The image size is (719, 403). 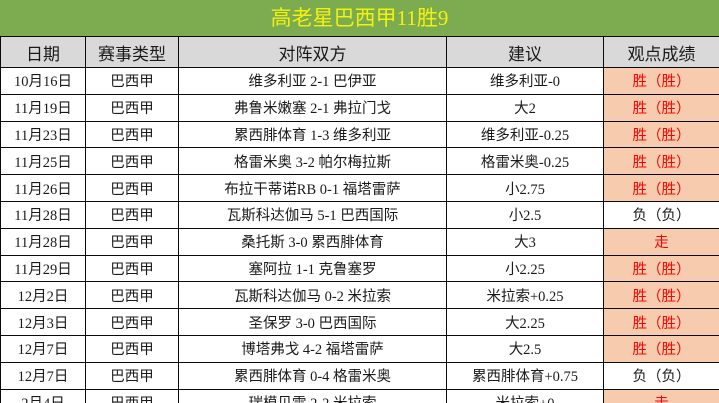 What do you see at coordinates (43, 134) in the screenshot?
I see `cell-date: 11月23日` at bounding box center [43, 134].